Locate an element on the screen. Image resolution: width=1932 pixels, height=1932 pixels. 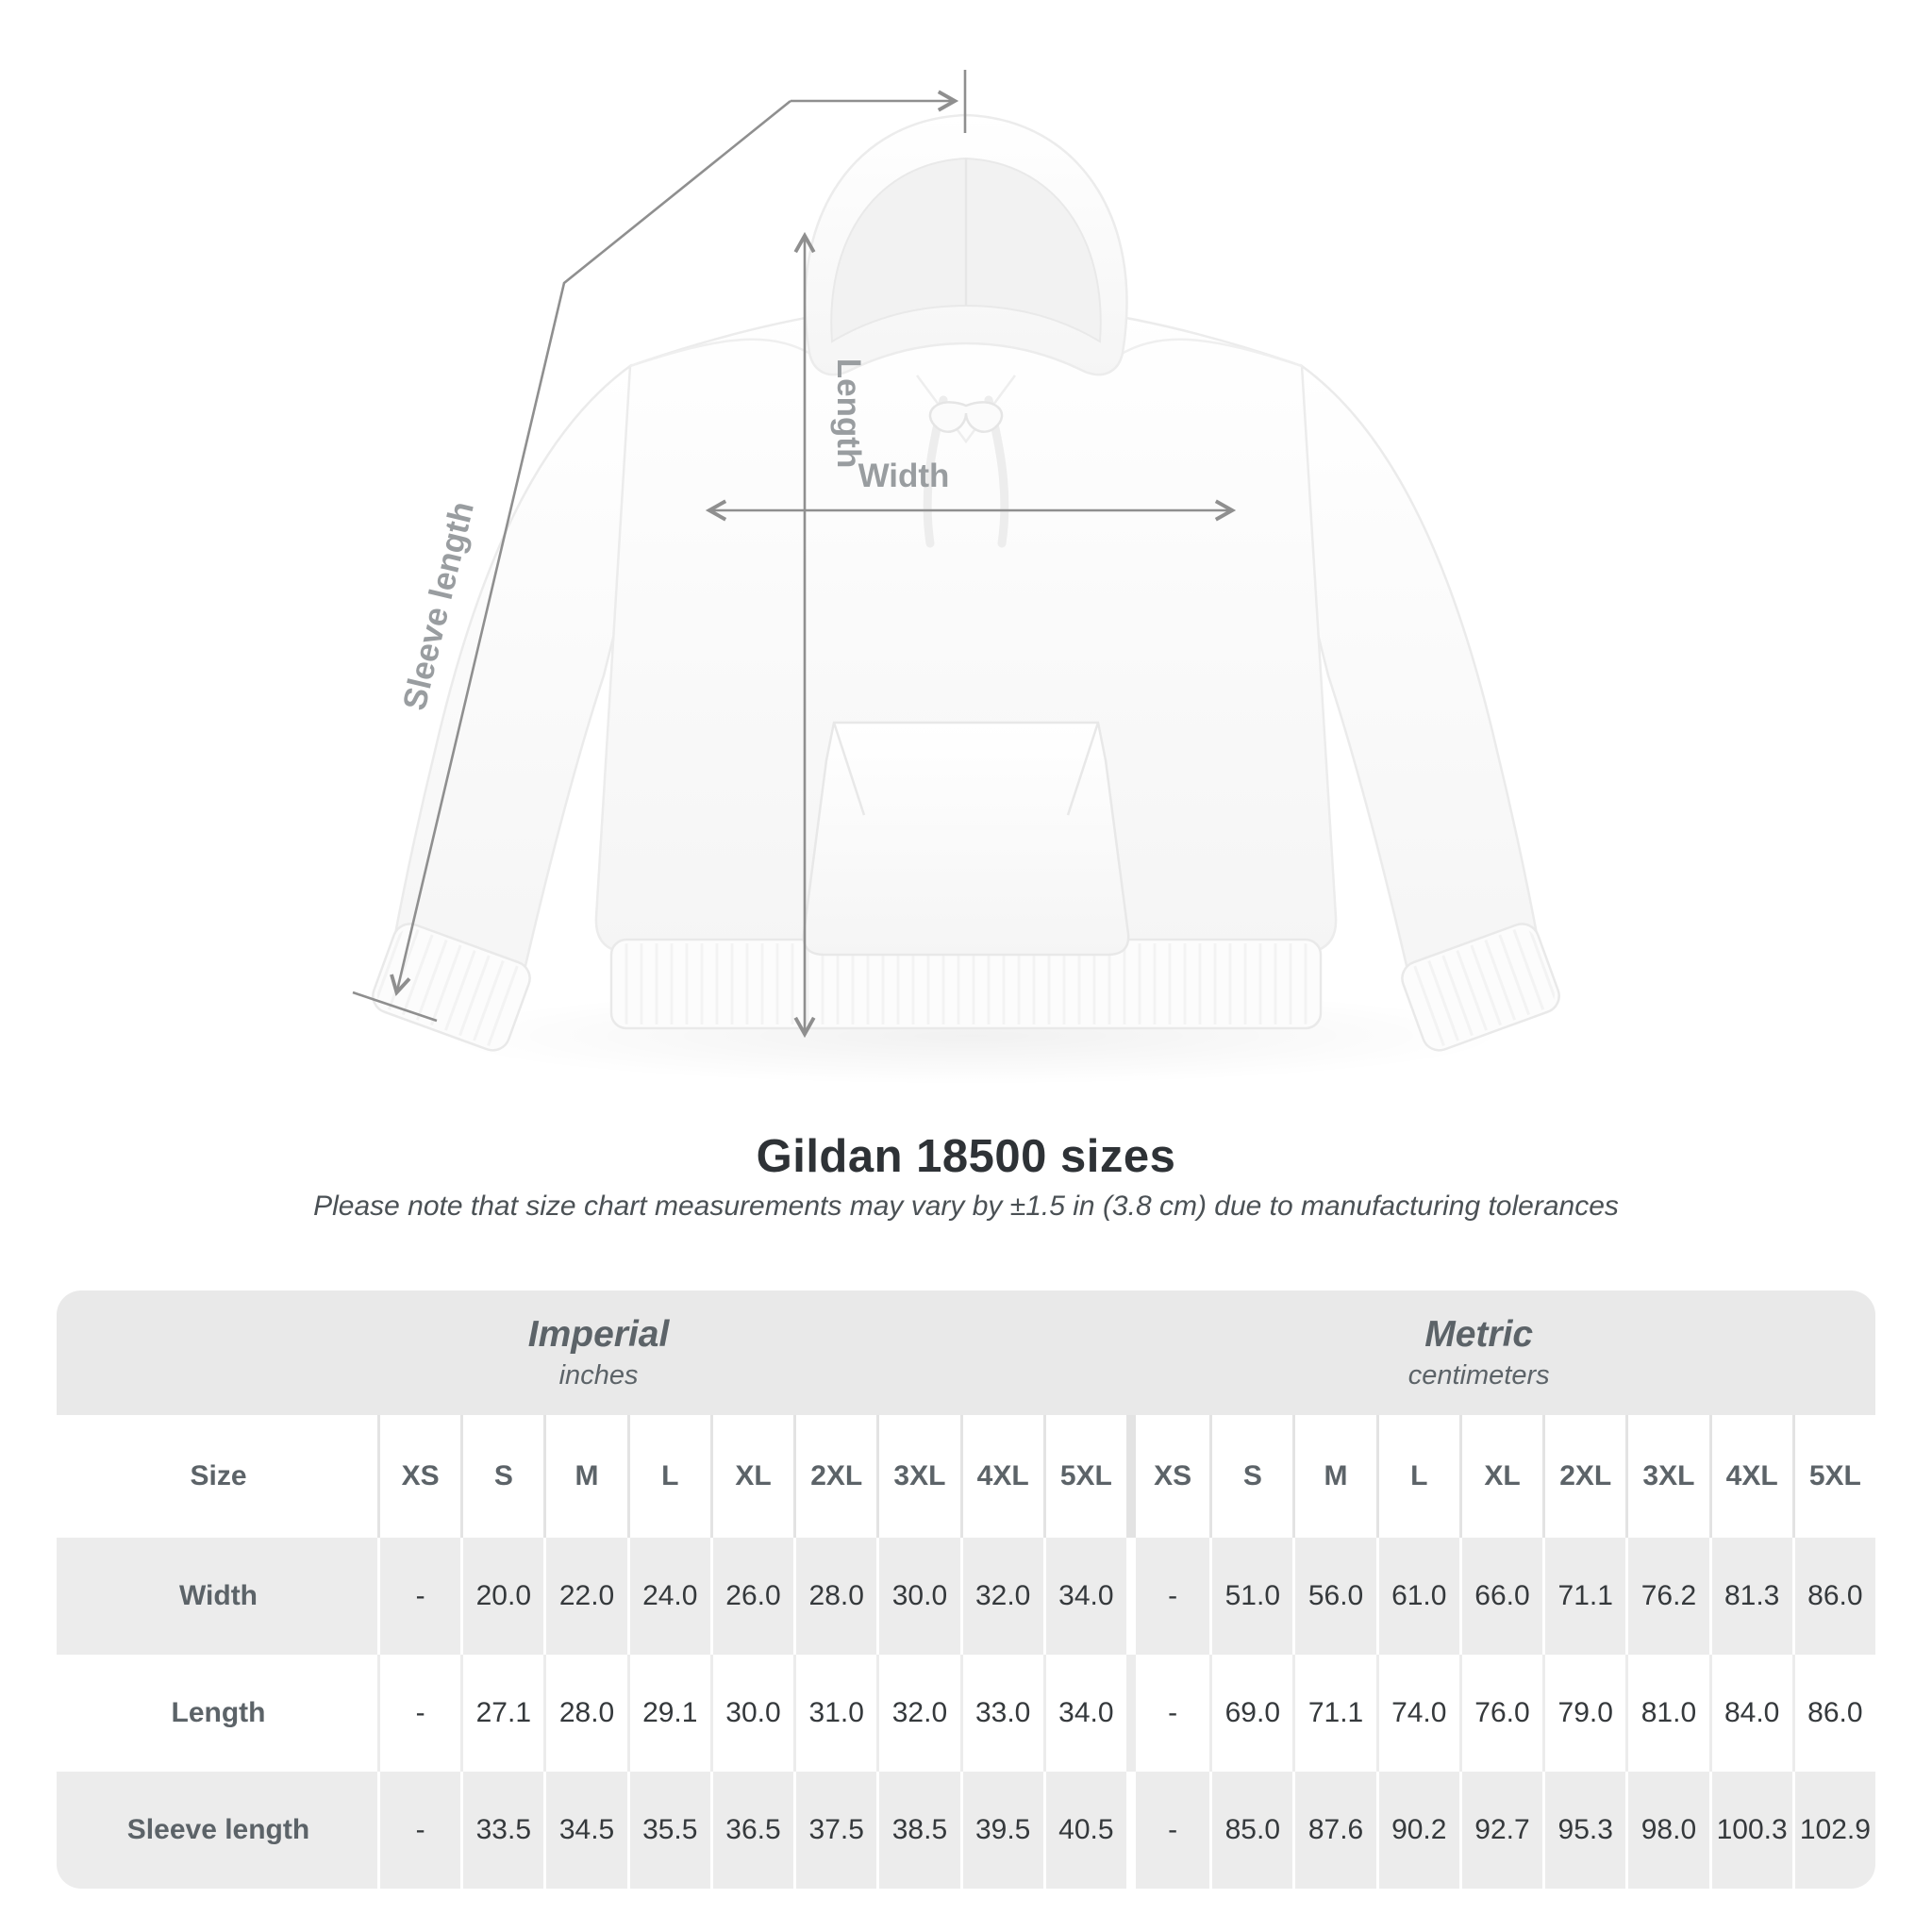
size-header-imperial-5xl: 5XL is located at coordinates (1084, 1476).